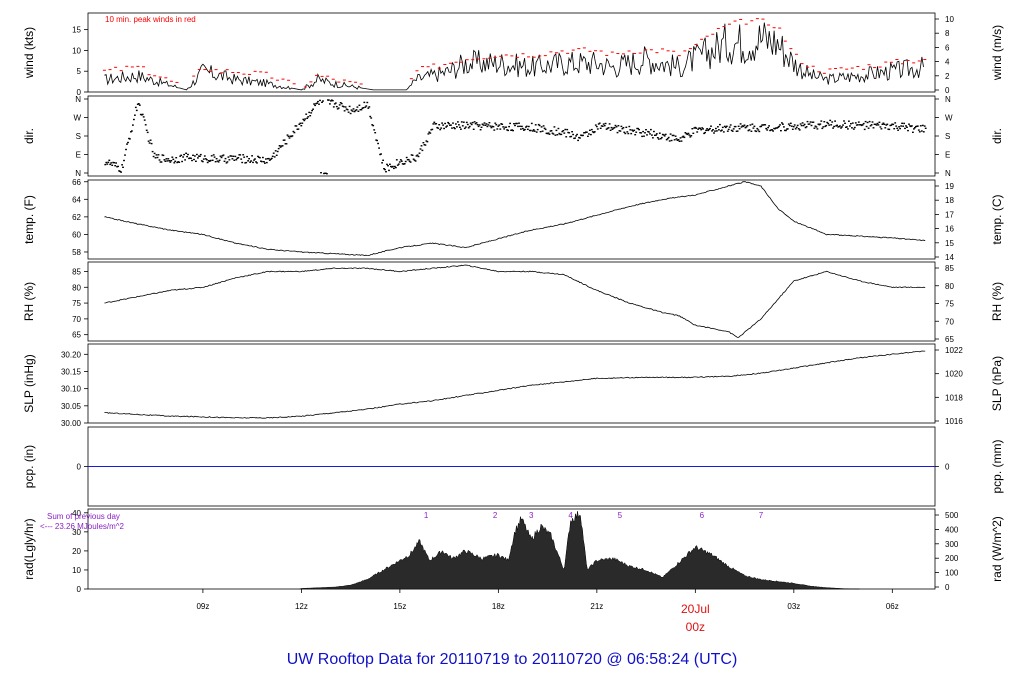  Describe the element at coordinates (949, 118) in the screenshot. I see `y-tick-label-right: W` at that location.